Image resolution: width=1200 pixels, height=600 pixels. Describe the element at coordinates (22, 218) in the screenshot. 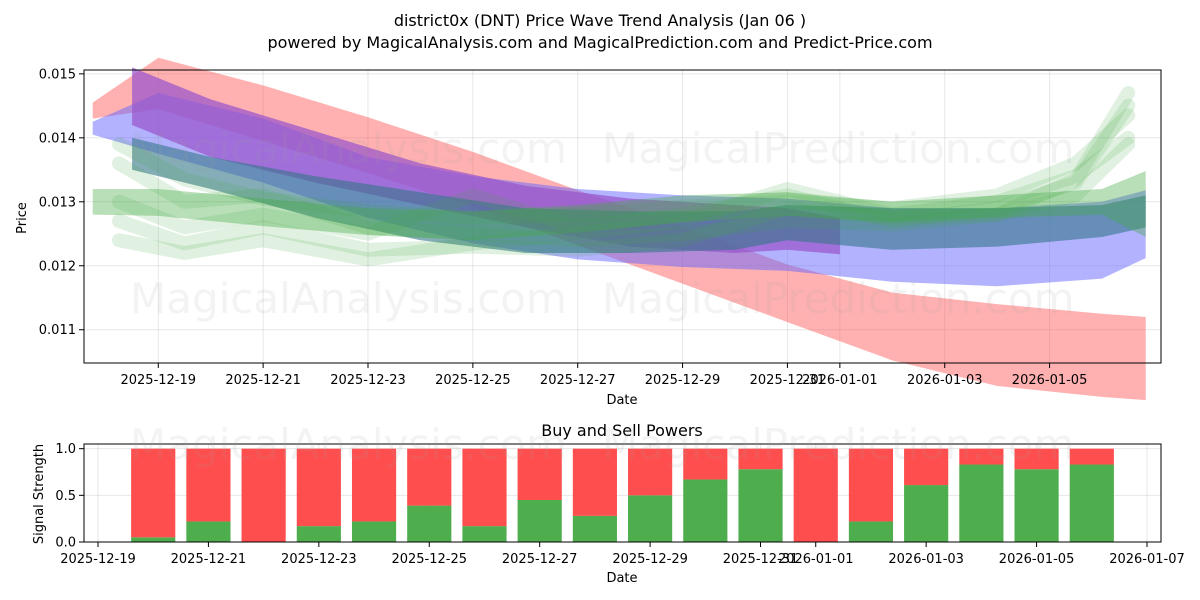

I see `top-y-axis-label: Price` at that location.